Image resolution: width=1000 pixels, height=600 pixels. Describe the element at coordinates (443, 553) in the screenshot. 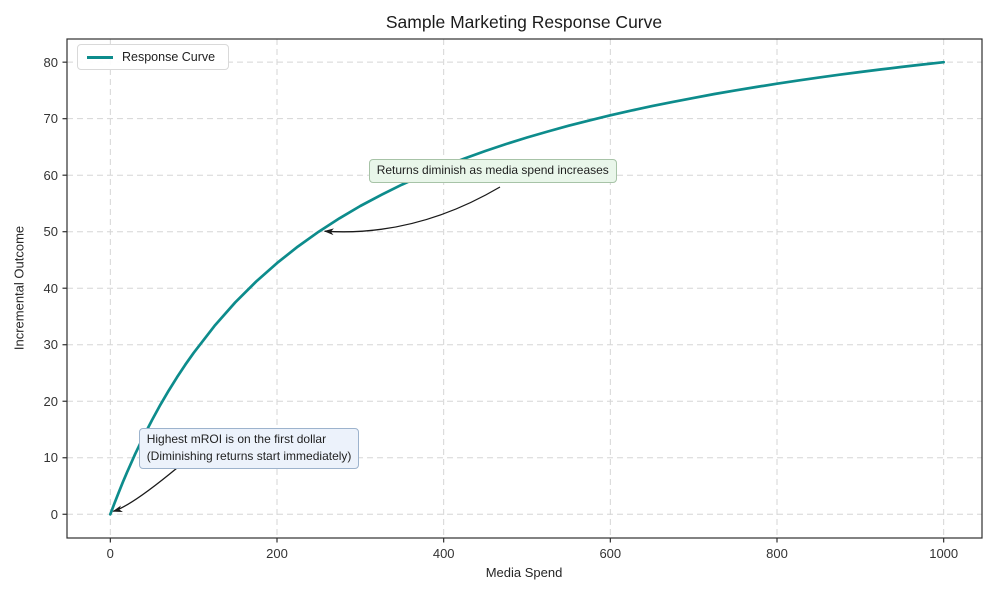

I see `x-tick-label: 400` at that location.